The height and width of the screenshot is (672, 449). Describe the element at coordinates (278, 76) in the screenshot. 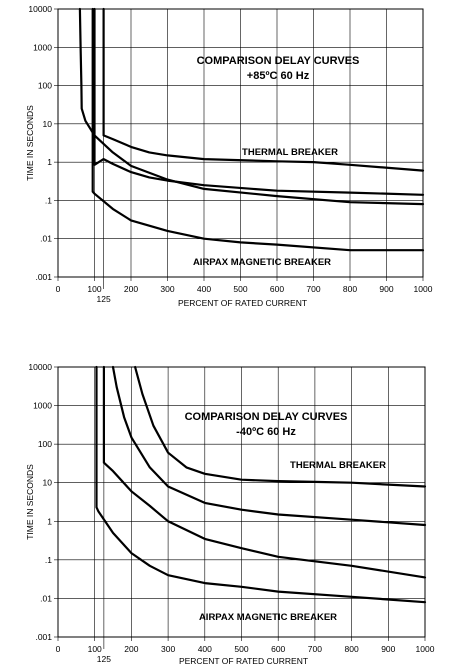

I see `chart-subtitle: +85ºC 60 Hz` at that location.